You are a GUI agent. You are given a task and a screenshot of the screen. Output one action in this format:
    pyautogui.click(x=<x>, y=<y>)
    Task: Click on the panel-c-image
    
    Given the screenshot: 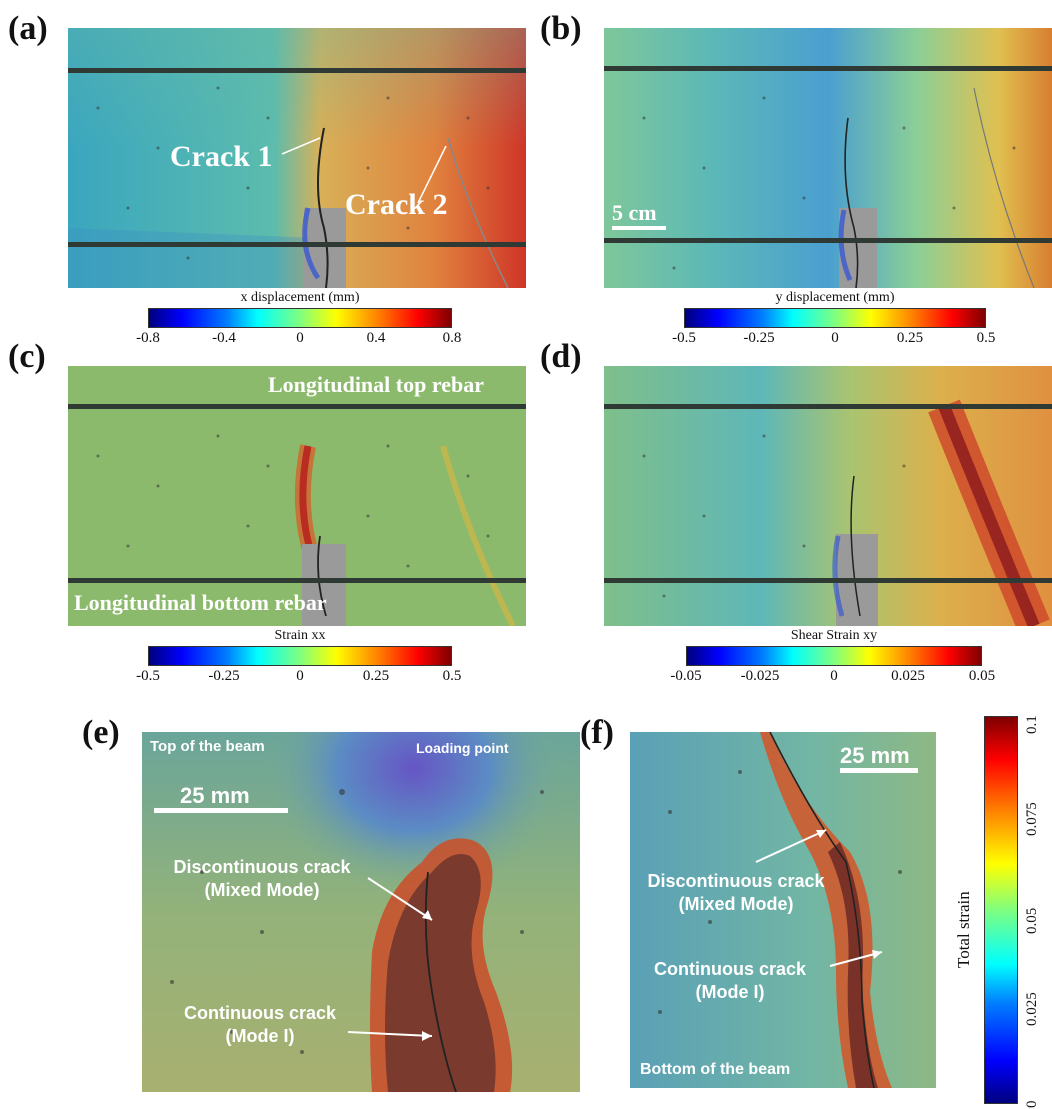 What is the action you would take?
    pyautogui.click(x=297, y=496)
    